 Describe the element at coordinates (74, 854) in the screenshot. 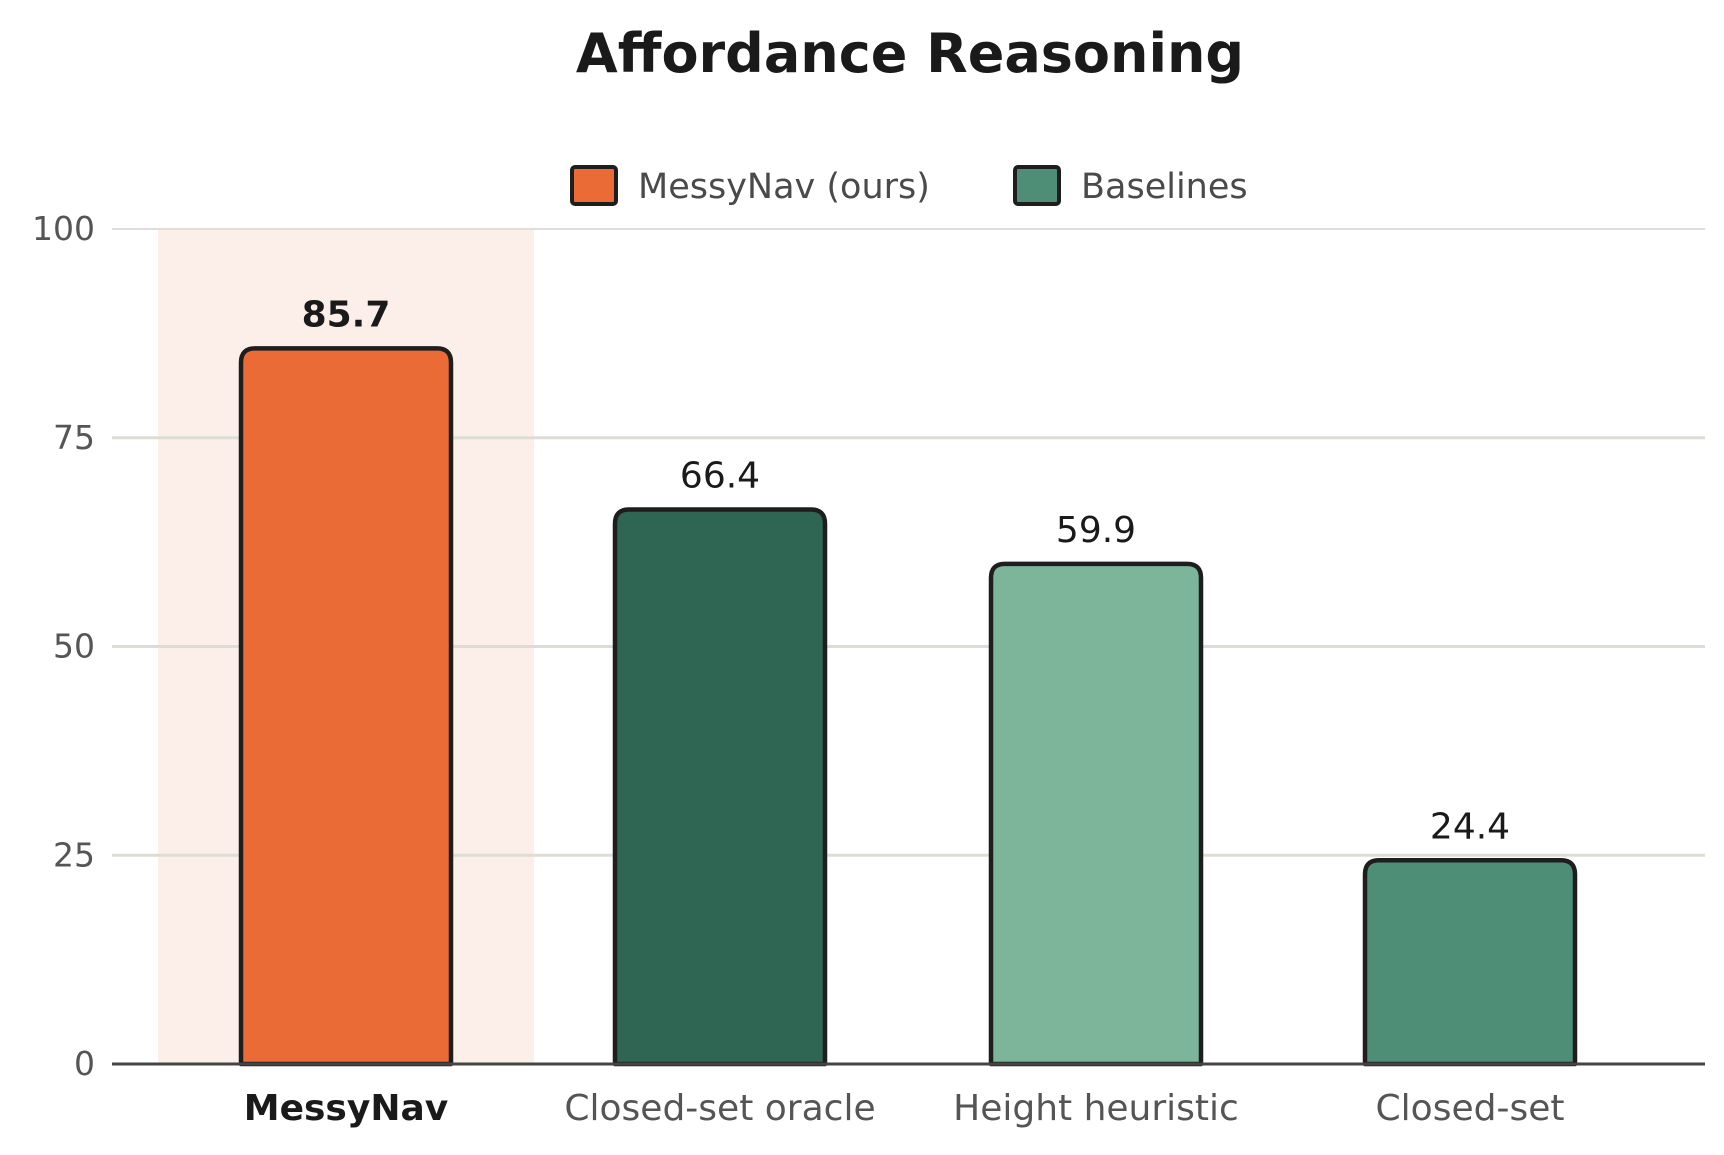

I see `y-tick-label: 25` at that location.